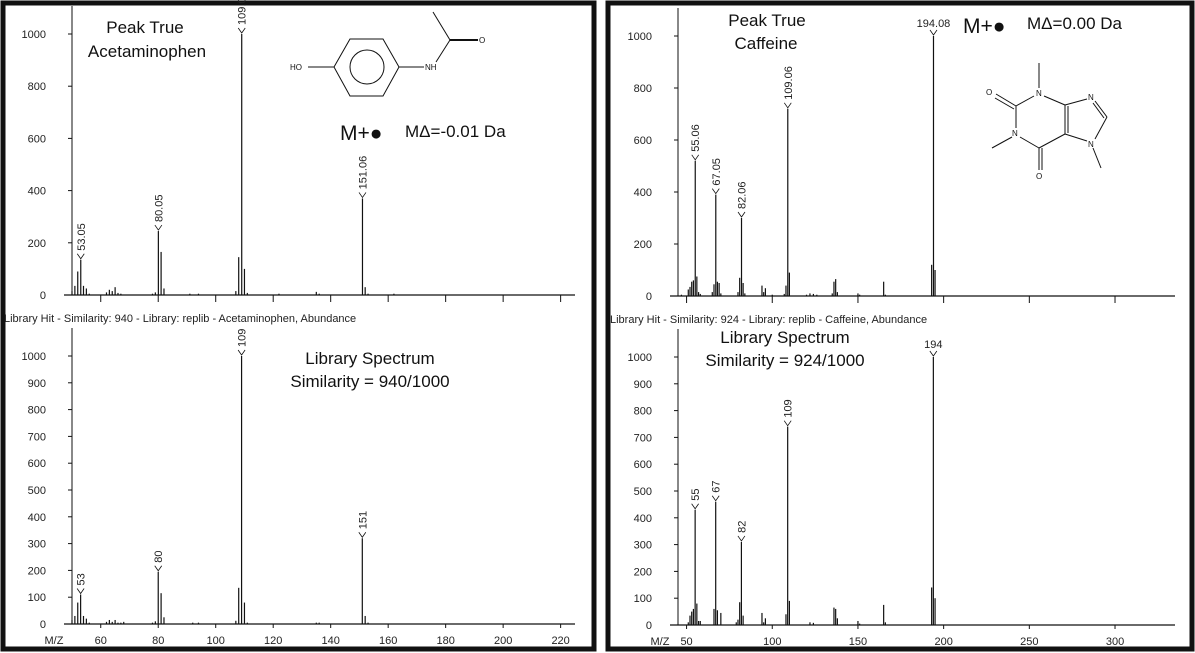  Describe the element at coordinates (560, 641) in the screenshot. I see `x-tick-label: 220` at that location.